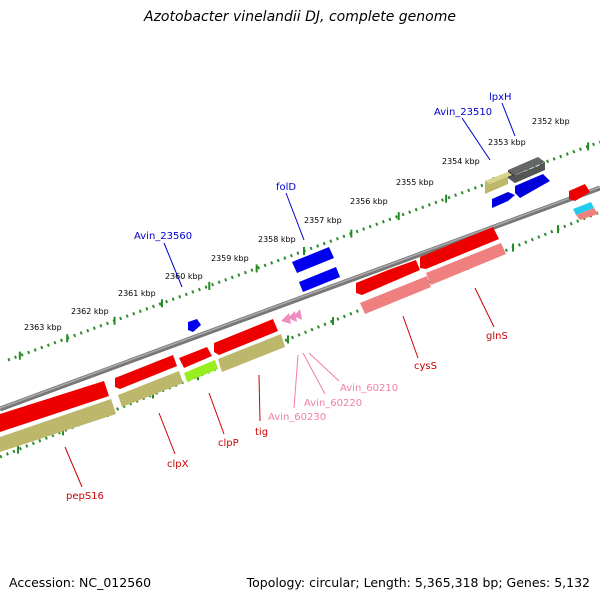 This screenshot has height=600, width=600. I want to click on gene-glnS, so click(459, 248).